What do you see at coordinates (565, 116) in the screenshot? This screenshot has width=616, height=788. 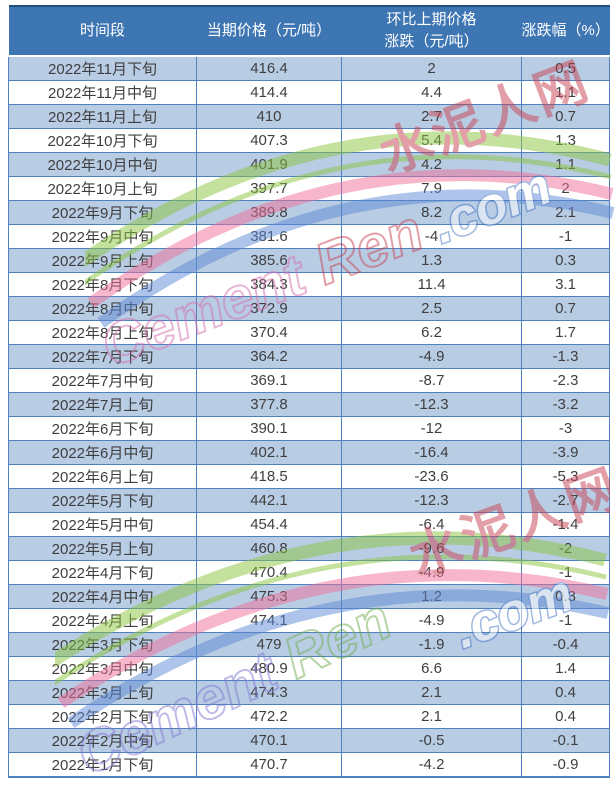 I see `cell-change-rate: 0.7` at bounding box center [565, 116].